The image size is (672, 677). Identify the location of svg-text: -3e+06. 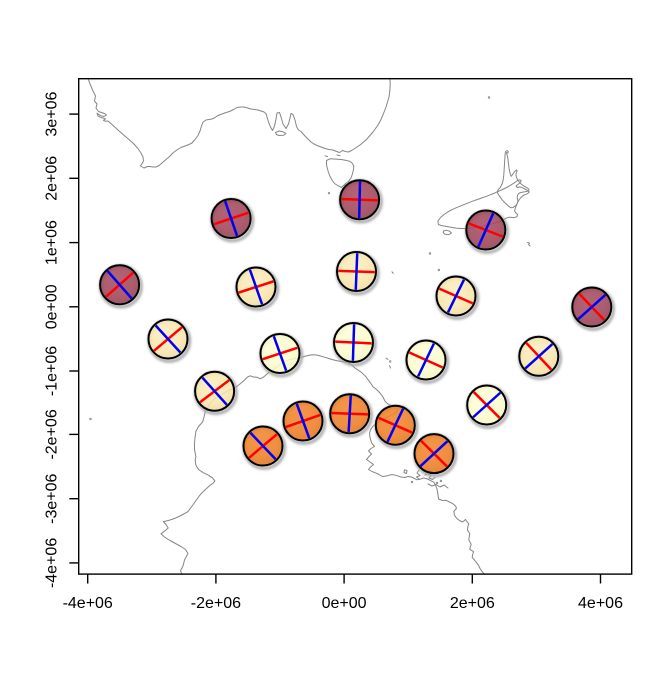
(52, 498).